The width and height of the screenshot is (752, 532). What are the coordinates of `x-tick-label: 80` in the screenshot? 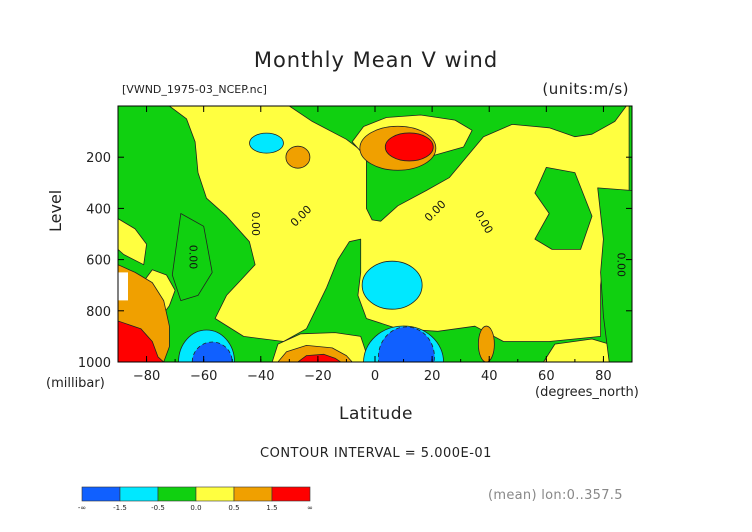 It's located at (603, 376).